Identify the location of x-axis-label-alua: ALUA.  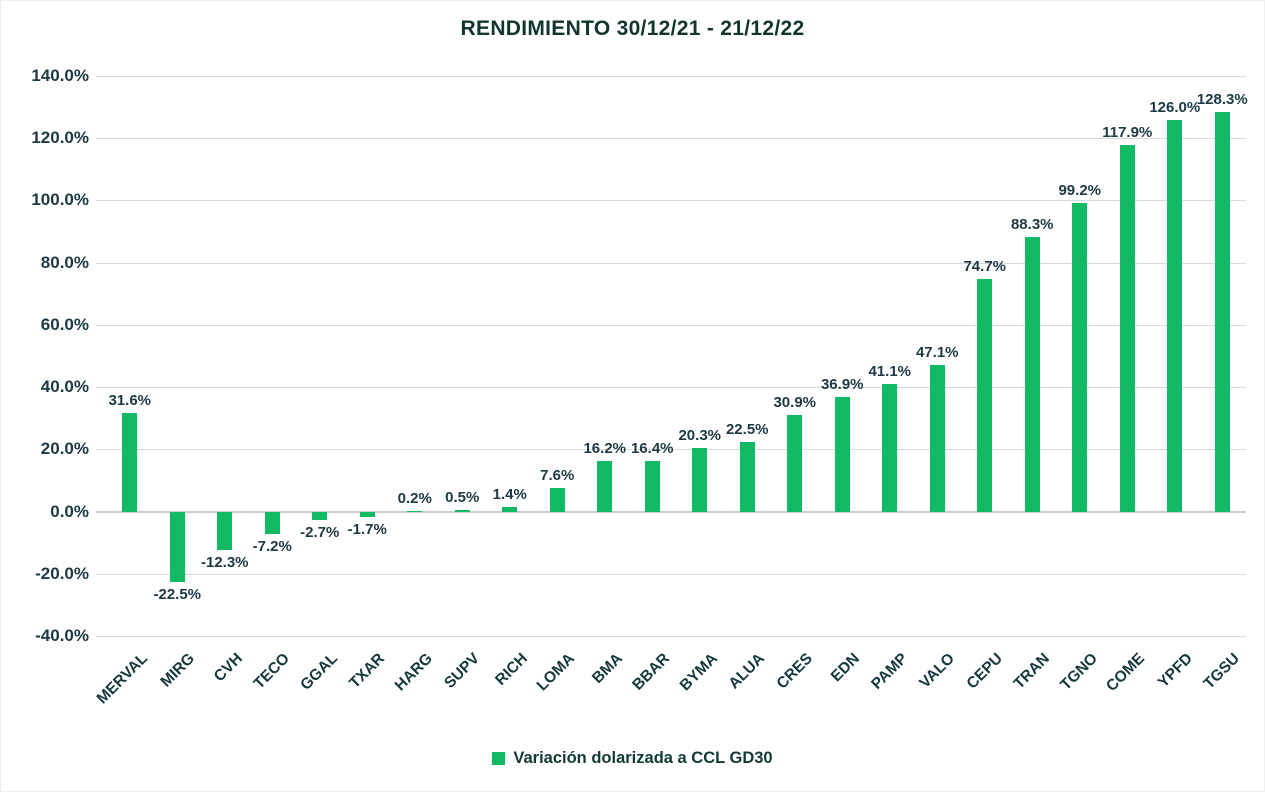
(747, 671).